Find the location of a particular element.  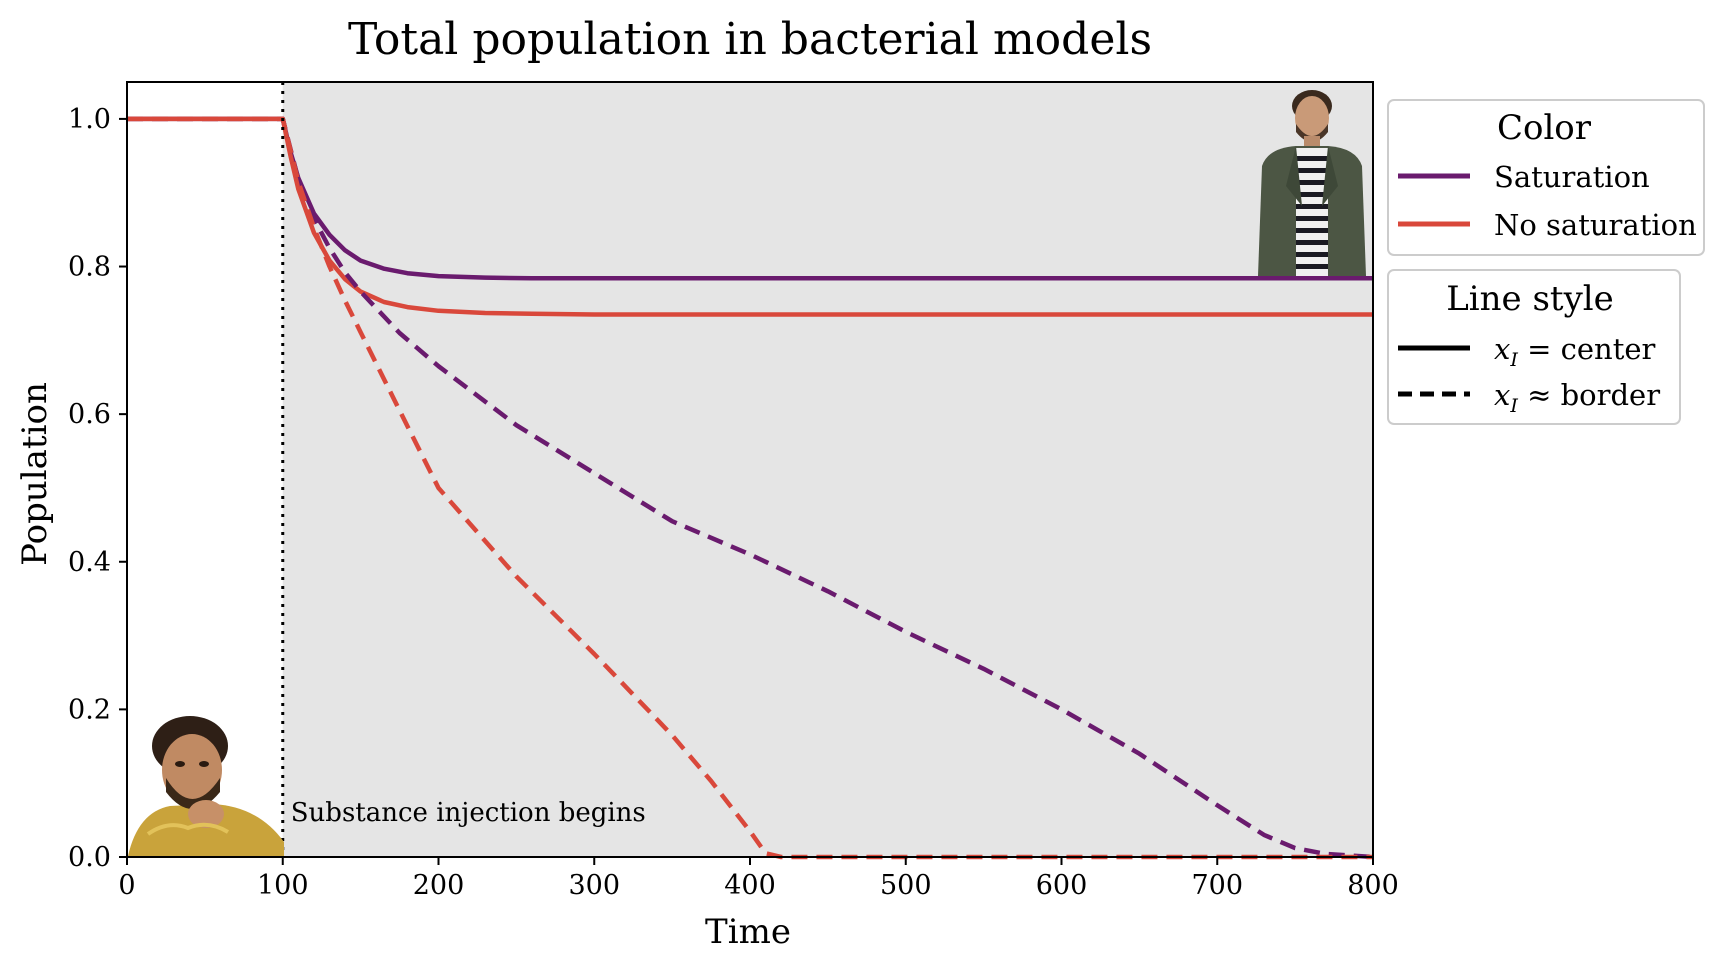

legend-label-saturation: Saturation is located at coordinates (1572, 177).